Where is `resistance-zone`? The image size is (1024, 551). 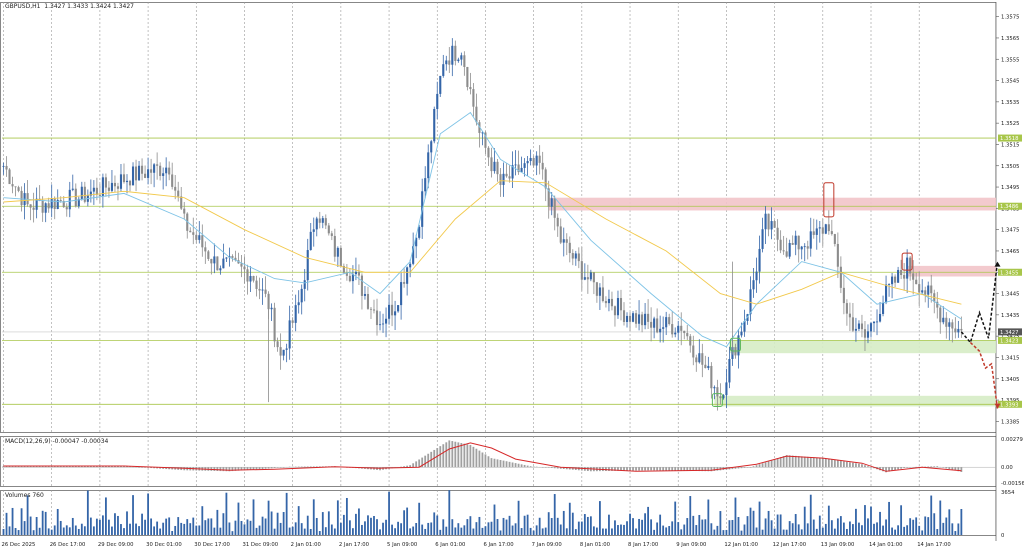 resistance-zone is located at coordinates (951, 271).